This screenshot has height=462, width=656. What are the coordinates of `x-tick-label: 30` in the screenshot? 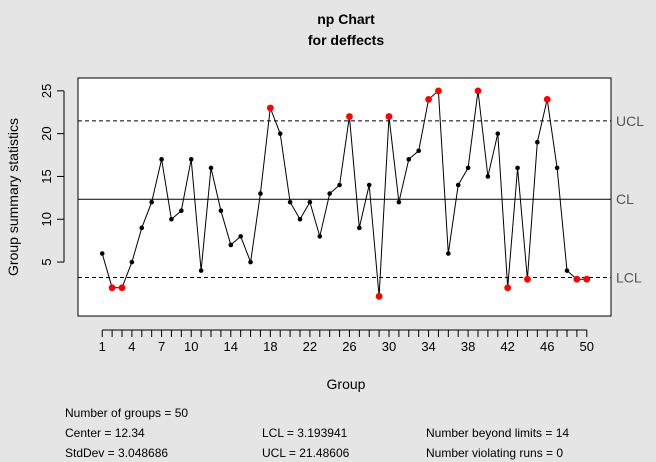 It's located at (389, 346).